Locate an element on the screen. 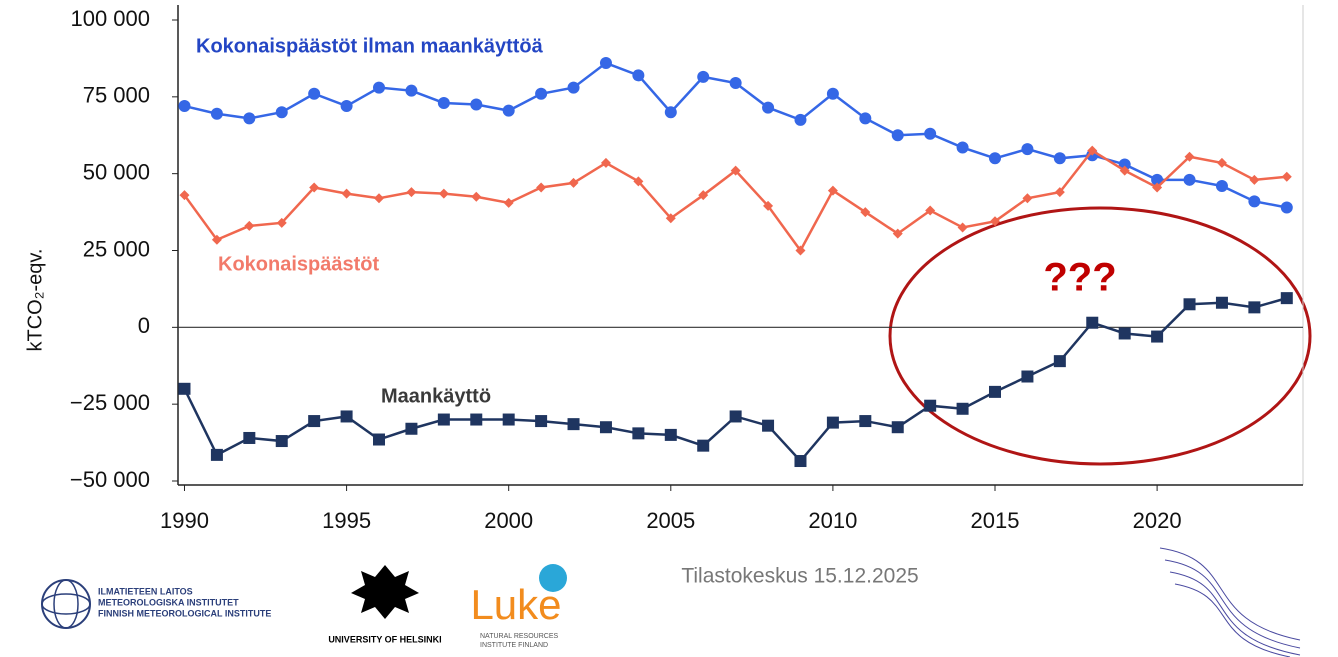  y-tick-label: 25 000 is located at coordinates (116, 248).